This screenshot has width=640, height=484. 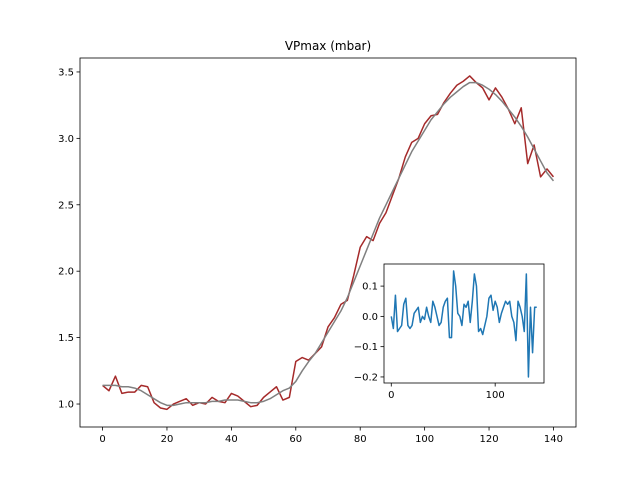 I want to click on x-tick-label: 40, so click(x=231, y=439).